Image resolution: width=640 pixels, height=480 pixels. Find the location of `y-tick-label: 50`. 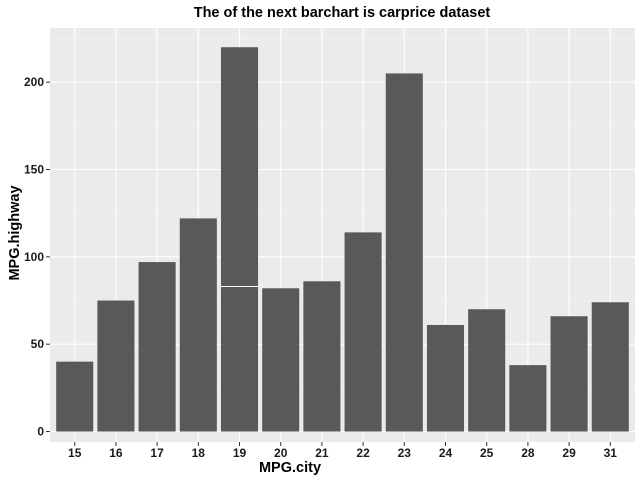

y-tick-label: 50 is located at coordinates (38, 344).